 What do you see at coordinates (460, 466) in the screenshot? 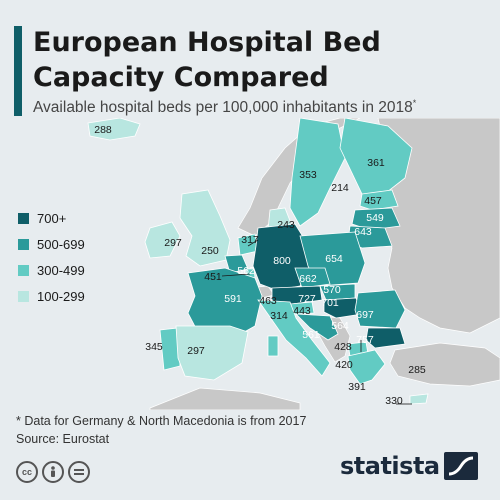
I see `statista-logo-icon` at bounding box center [460, 466].